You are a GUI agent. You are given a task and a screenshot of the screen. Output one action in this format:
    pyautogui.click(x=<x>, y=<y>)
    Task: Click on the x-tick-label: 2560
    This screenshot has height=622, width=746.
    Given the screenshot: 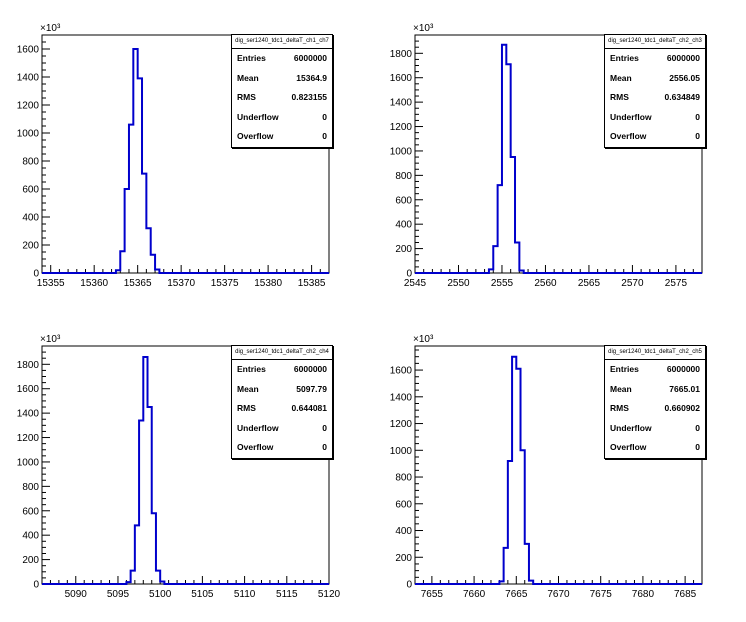 What is the action you would take?
    pyautogui.click(x=545, y=283)
    